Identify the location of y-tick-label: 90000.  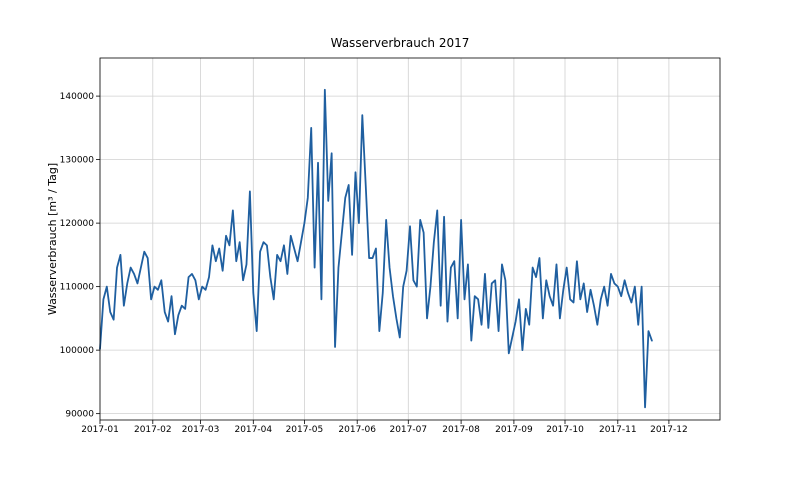
(79, 415).